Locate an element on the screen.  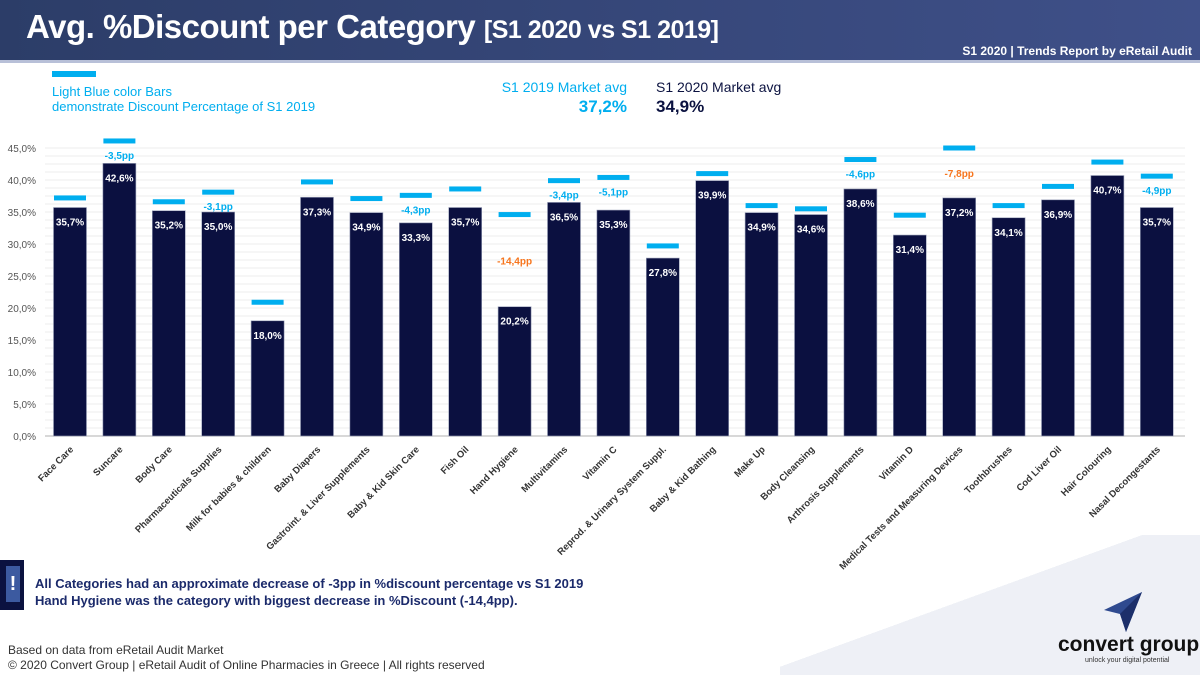
bar-value-label: 27,8% is located at coordinates (663, 273).